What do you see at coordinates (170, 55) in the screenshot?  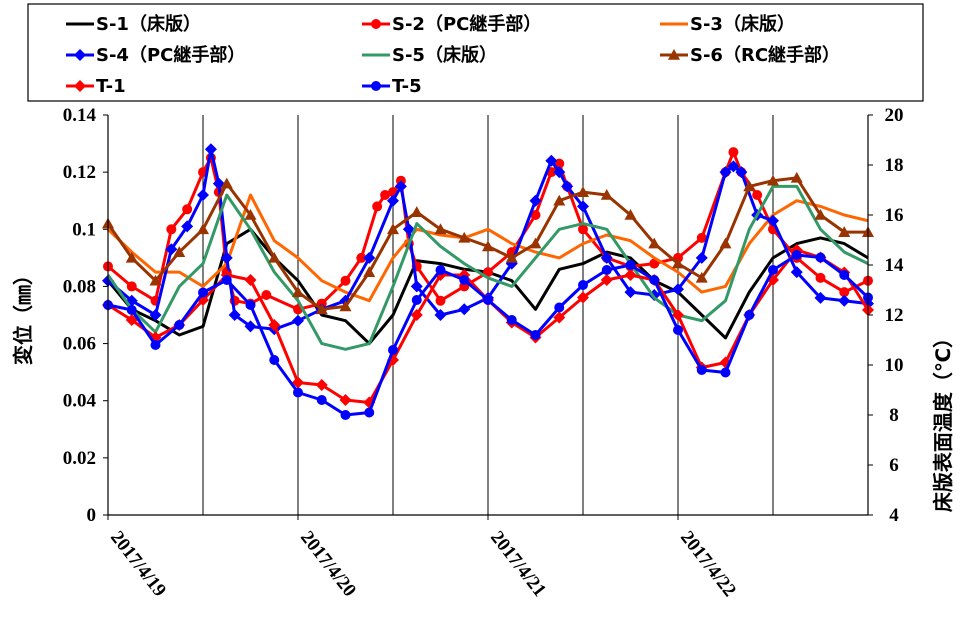 I see `legend-label: S-4（PC継手部）` at bounding box center [170, 55].